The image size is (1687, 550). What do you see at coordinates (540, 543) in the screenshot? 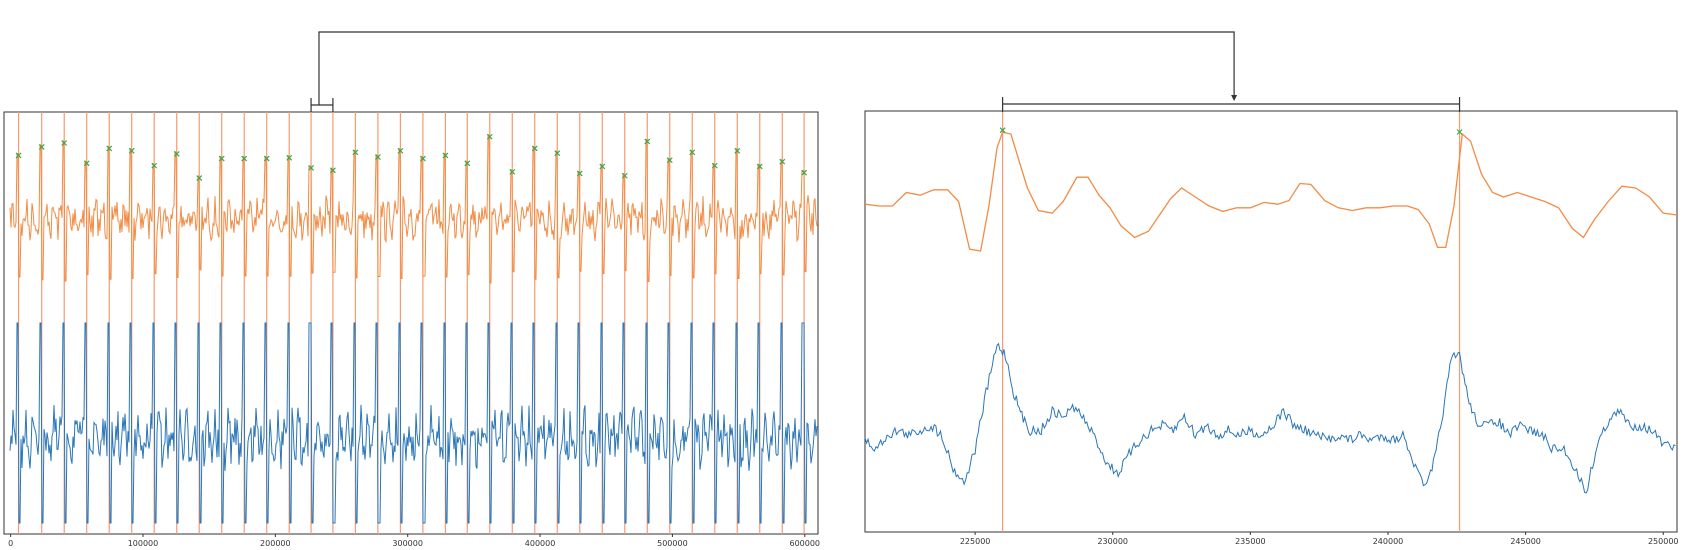
I see `x-tick-label: 400000` at bounding box center [540, 543].